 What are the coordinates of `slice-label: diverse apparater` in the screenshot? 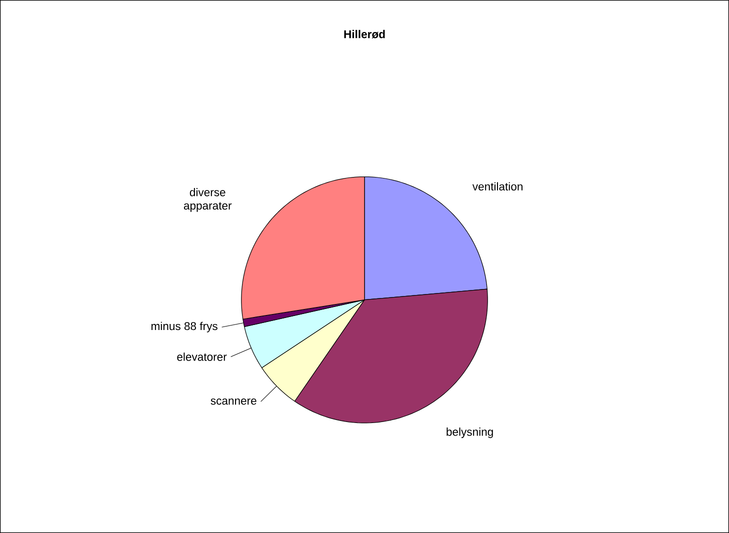 It's located at (208, 200).